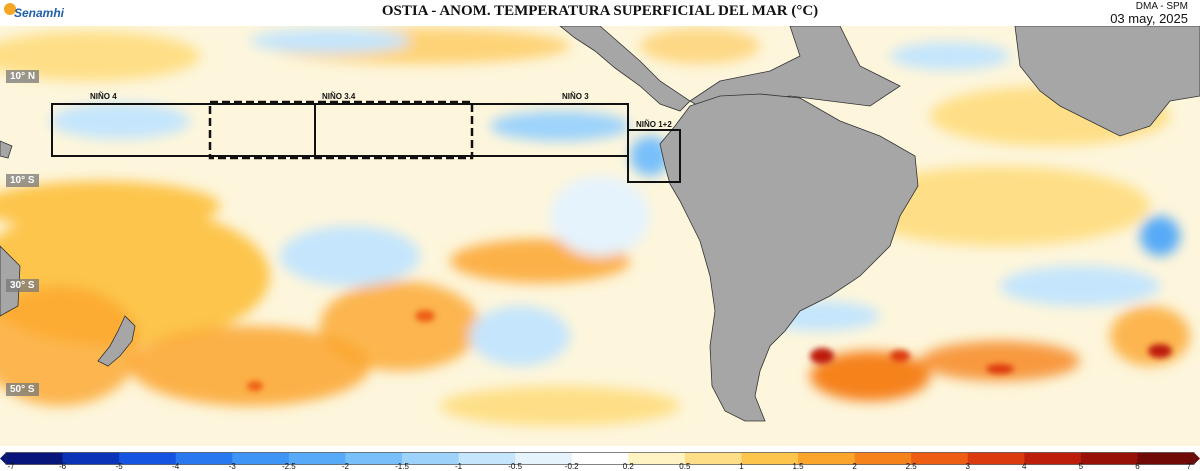 The height and width of the screenshot is (471, 1200). Describe the element at coordinates (1107, 81) in the screenshot. I see `africa` at that location.